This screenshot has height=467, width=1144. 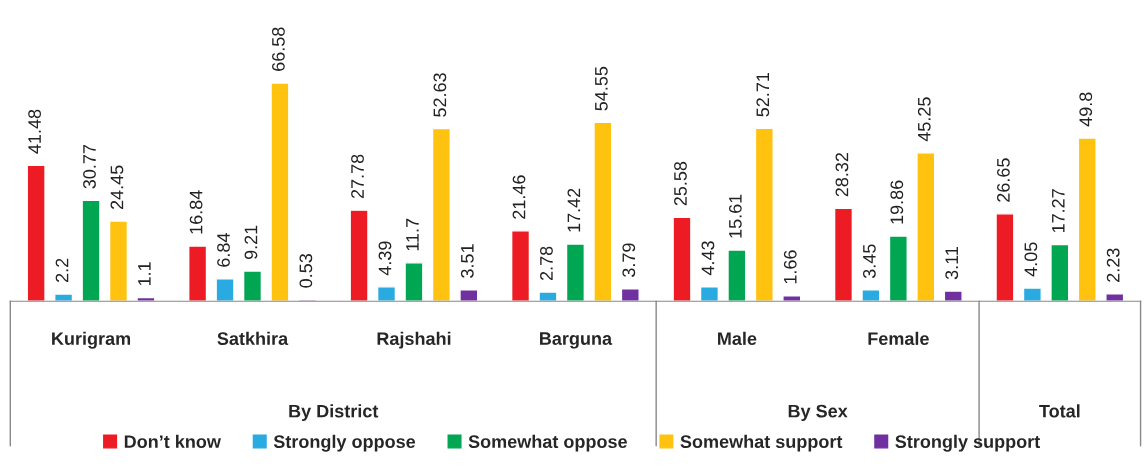 I want to click on data-label: 3.79, so click(x=629, y=260).